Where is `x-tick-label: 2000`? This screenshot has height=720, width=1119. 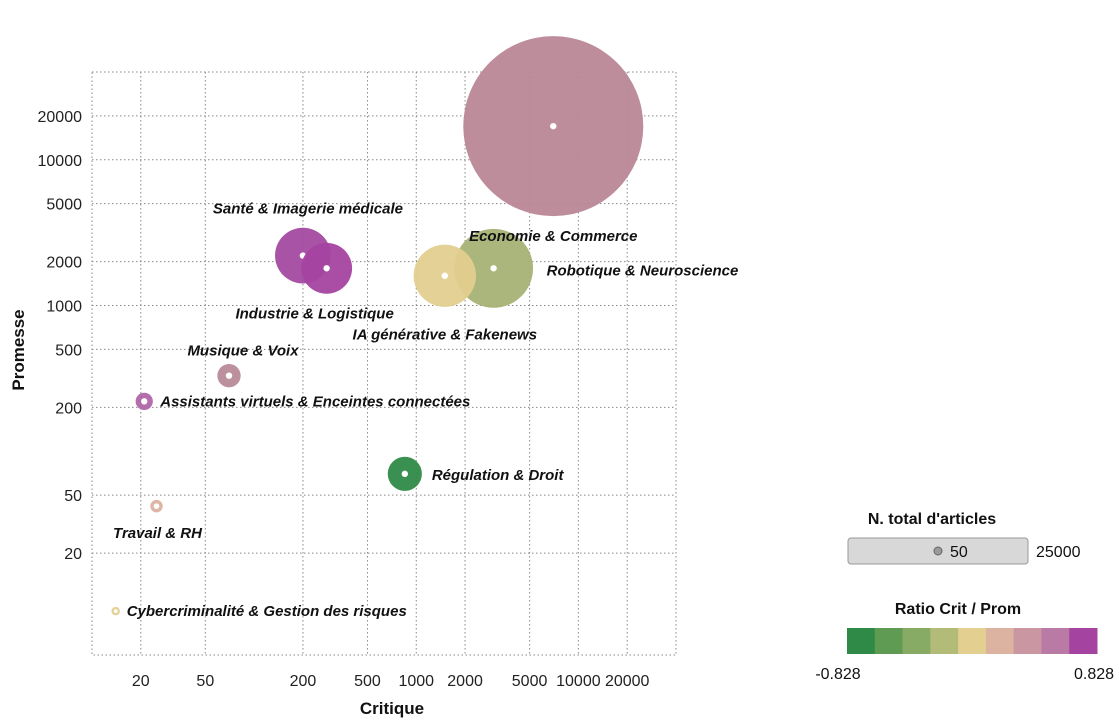
x-tick-label: 2000 is located at coordinates (465, 681).